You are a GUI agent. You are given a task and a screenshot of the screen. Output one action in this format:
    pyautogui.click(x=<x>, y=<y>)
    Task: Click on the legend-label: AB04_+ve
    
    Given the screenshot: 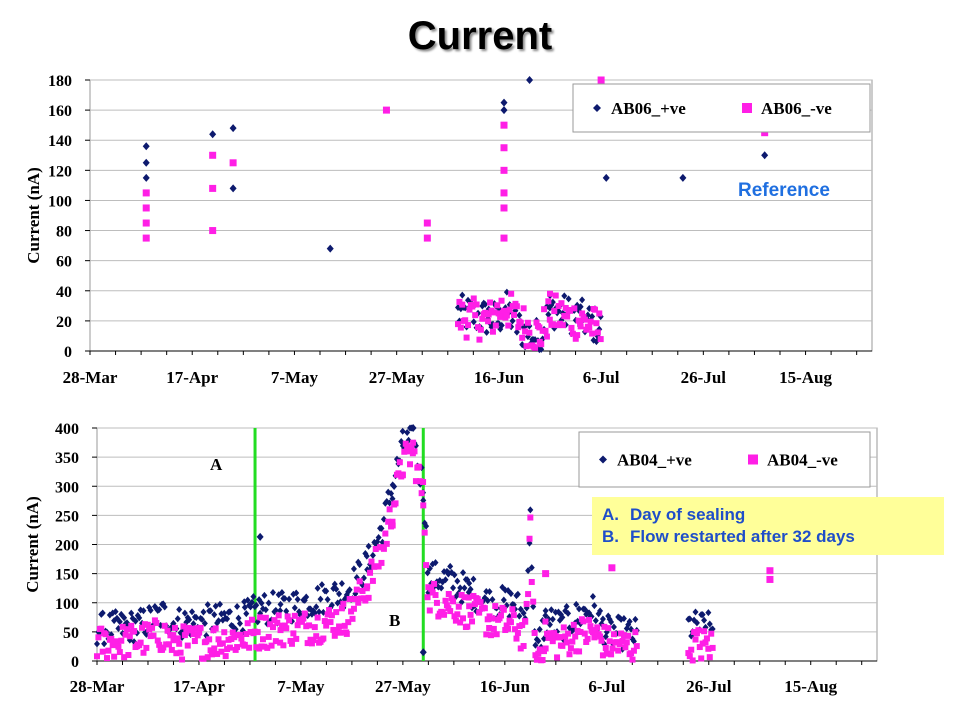 What is the action you would take?
    pyautogui.click(x=654, y=460)
    